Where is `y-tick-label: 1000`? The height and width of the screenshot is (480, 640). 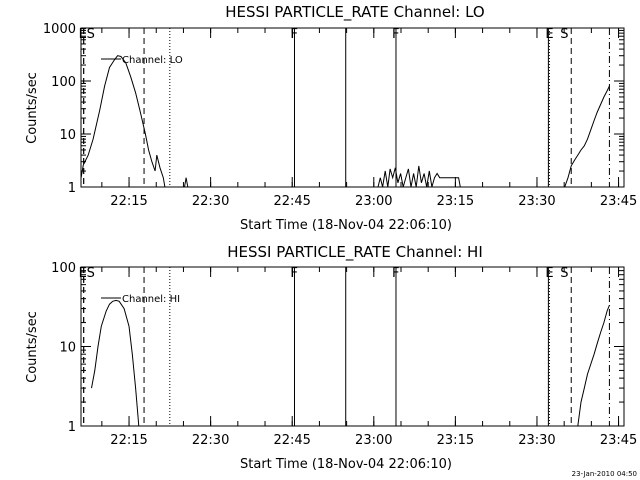
y-tick-label: 1000 is located at coordinates (59, 29).